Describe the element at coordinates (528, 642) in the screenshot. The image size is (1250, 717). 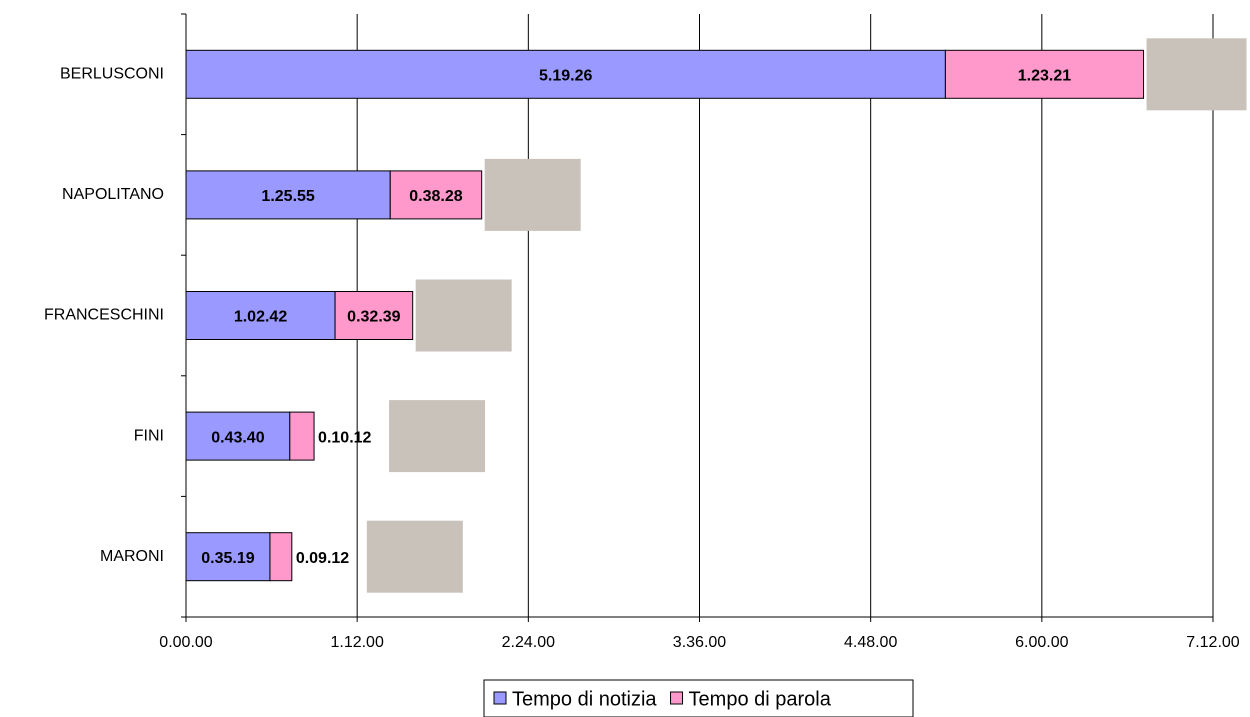
I see `x-tick-label: 2.24.00` at that location.